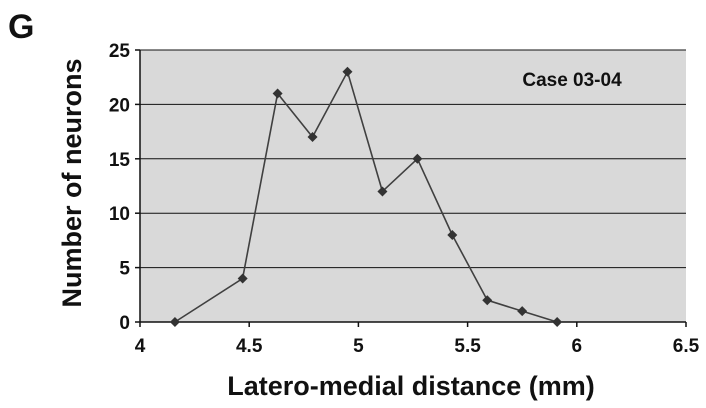  Describe the element at coordinates (124, 323) in the screenshot. I see `y-tick-label-0: 0` at that location.